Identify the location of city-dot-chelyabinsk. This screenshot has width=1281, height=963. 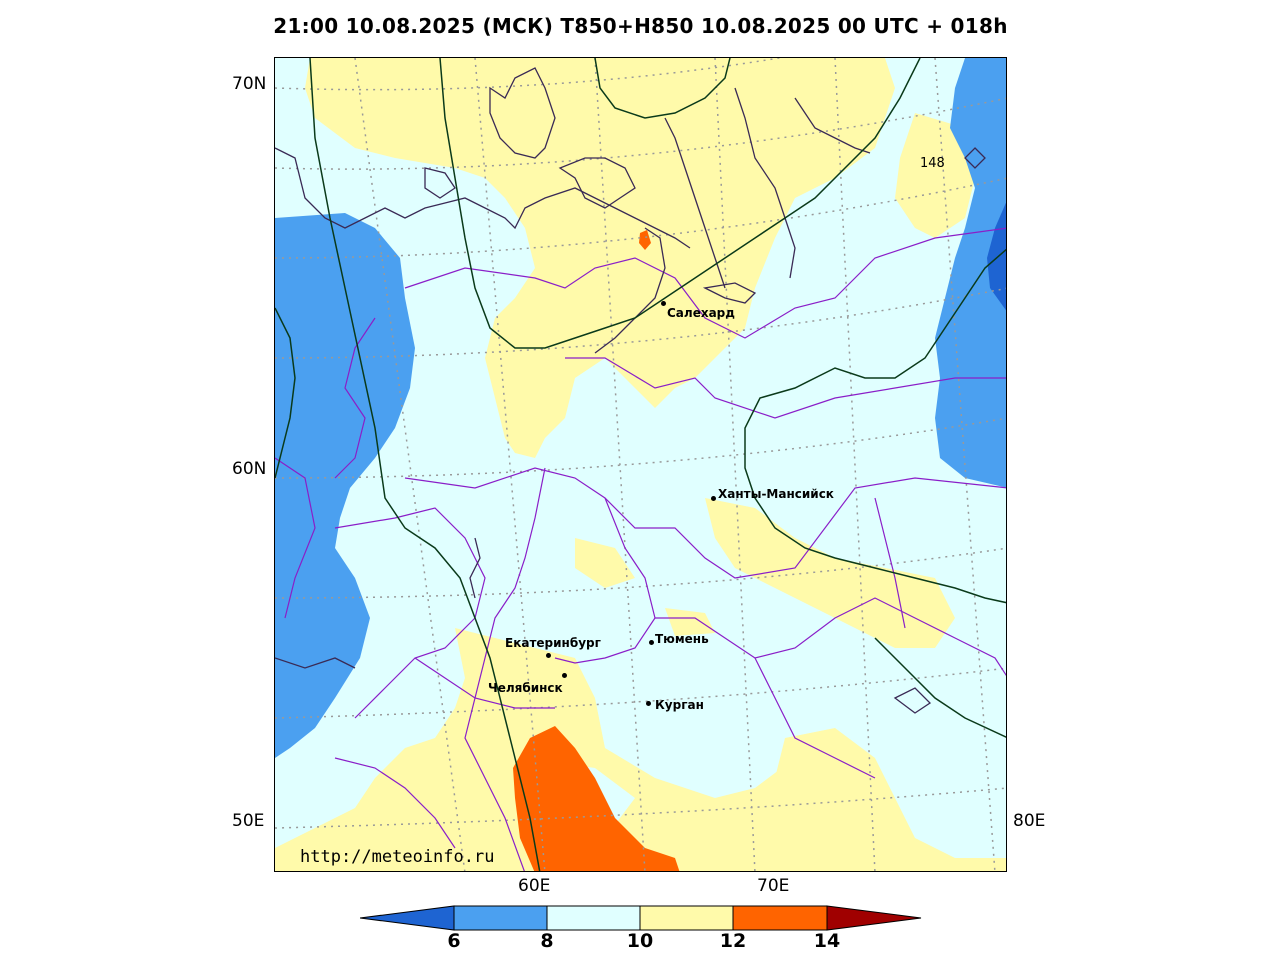
(564, 675).